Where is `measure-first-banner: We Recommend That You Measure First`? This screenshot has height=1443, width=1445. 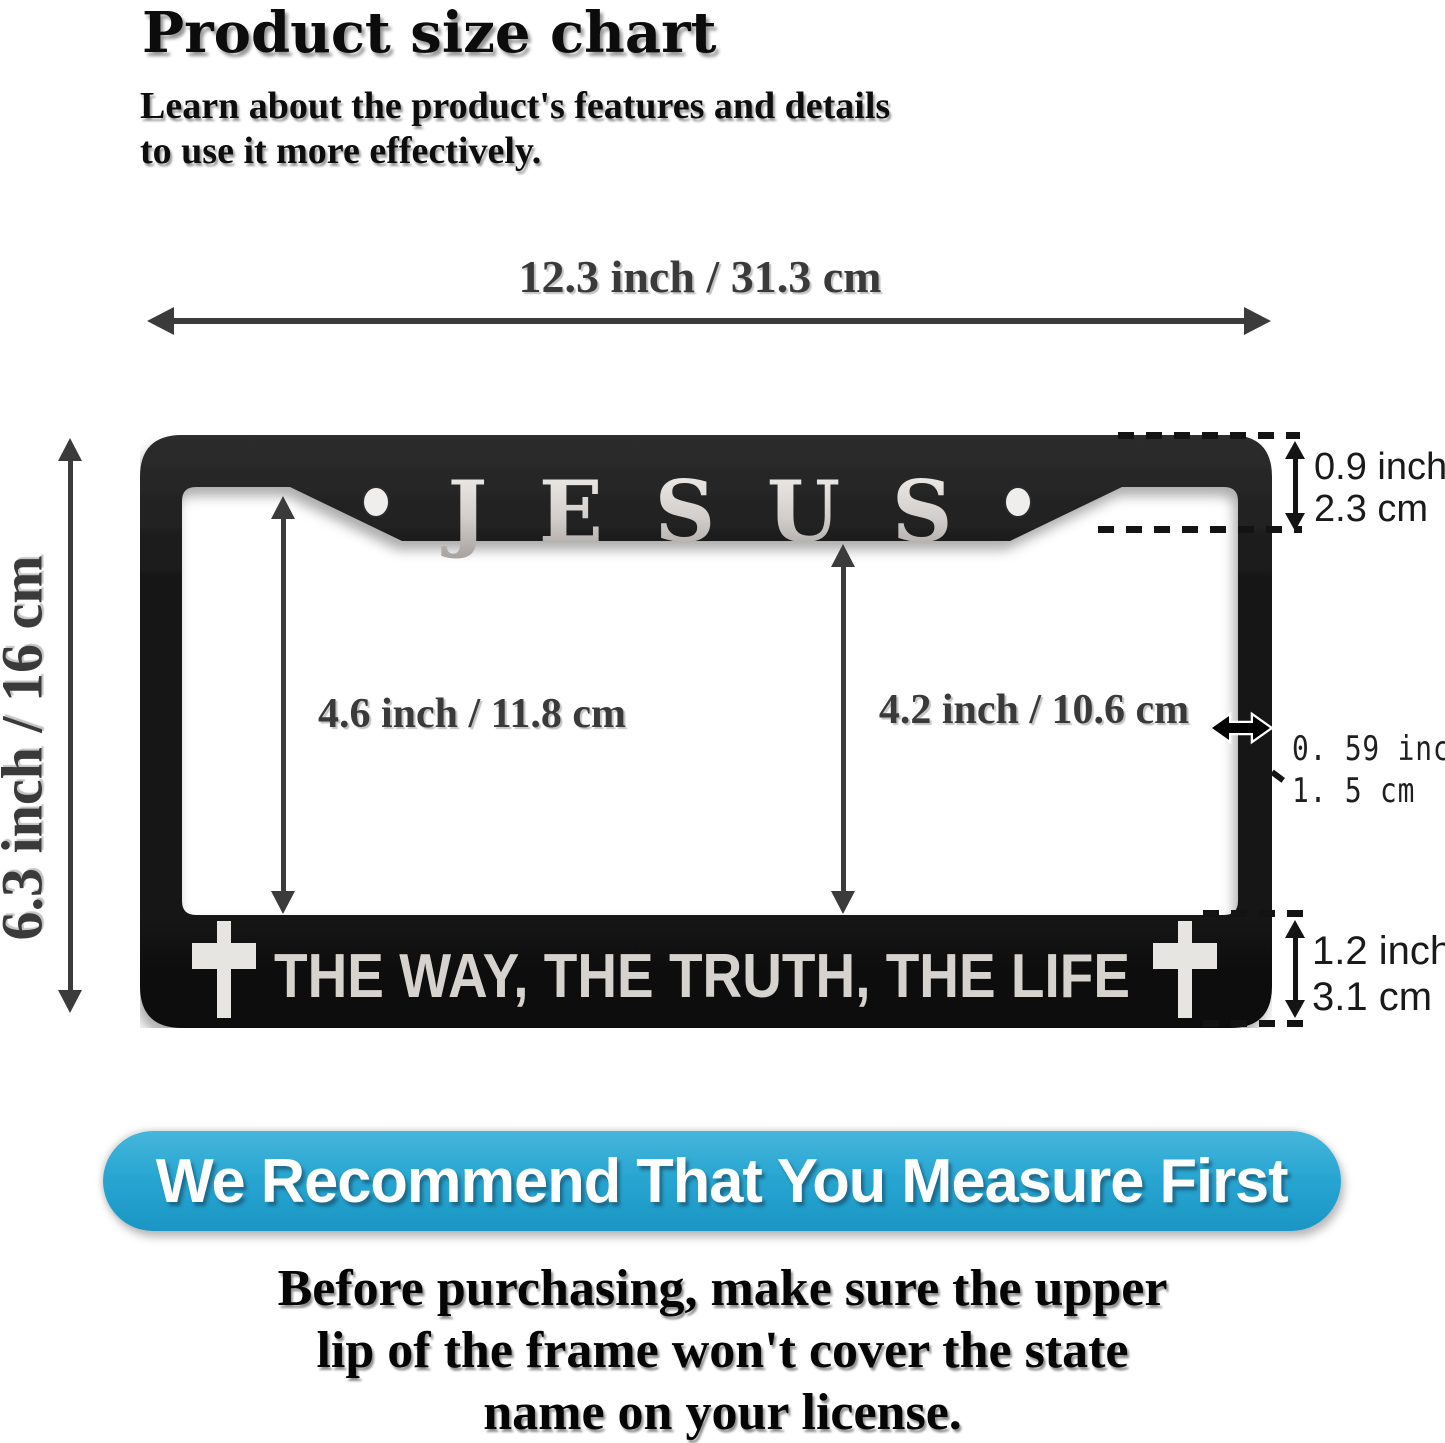
measure-first-banner: We Recommend That You Measure First is located at coordinates (722, 1181).